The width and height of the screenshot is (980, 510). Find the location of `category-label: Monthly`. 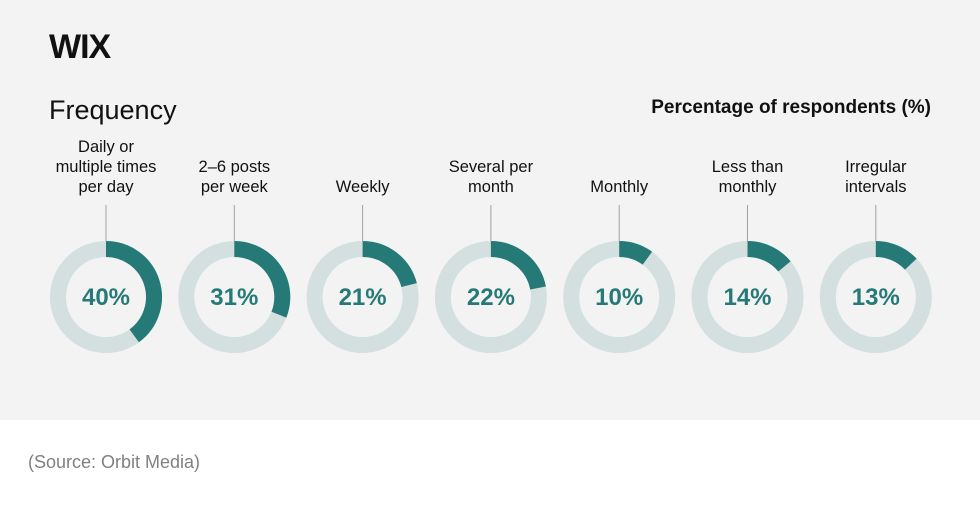

category-label: Monthly is located at coordinates (619, 187).